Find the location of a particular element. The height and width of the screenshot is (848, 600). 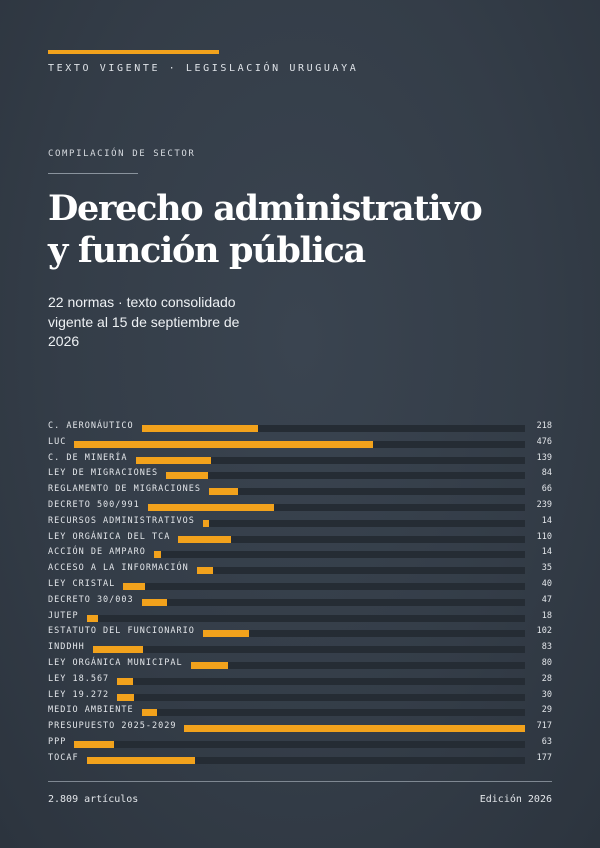

chart-row: LUC 476 is located at coordinates (300, 444).